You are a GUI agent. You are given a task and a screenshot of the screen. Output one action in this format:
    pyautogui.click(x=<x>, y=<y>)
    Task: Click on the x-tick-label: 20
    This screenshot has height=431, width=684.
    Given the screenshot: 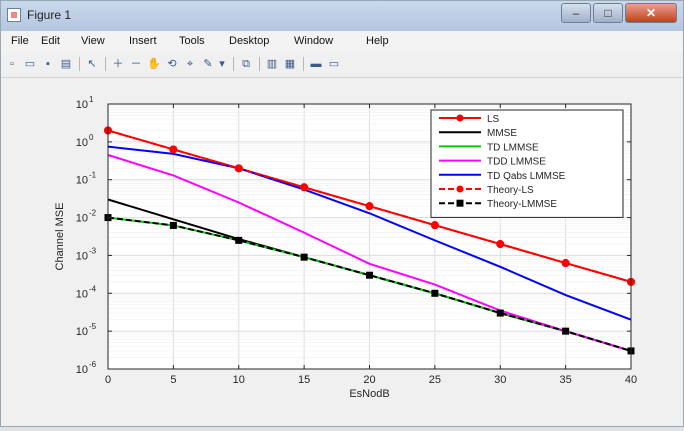 What is the action you would take?
    pyautogui.click(x=369, y=380)
    